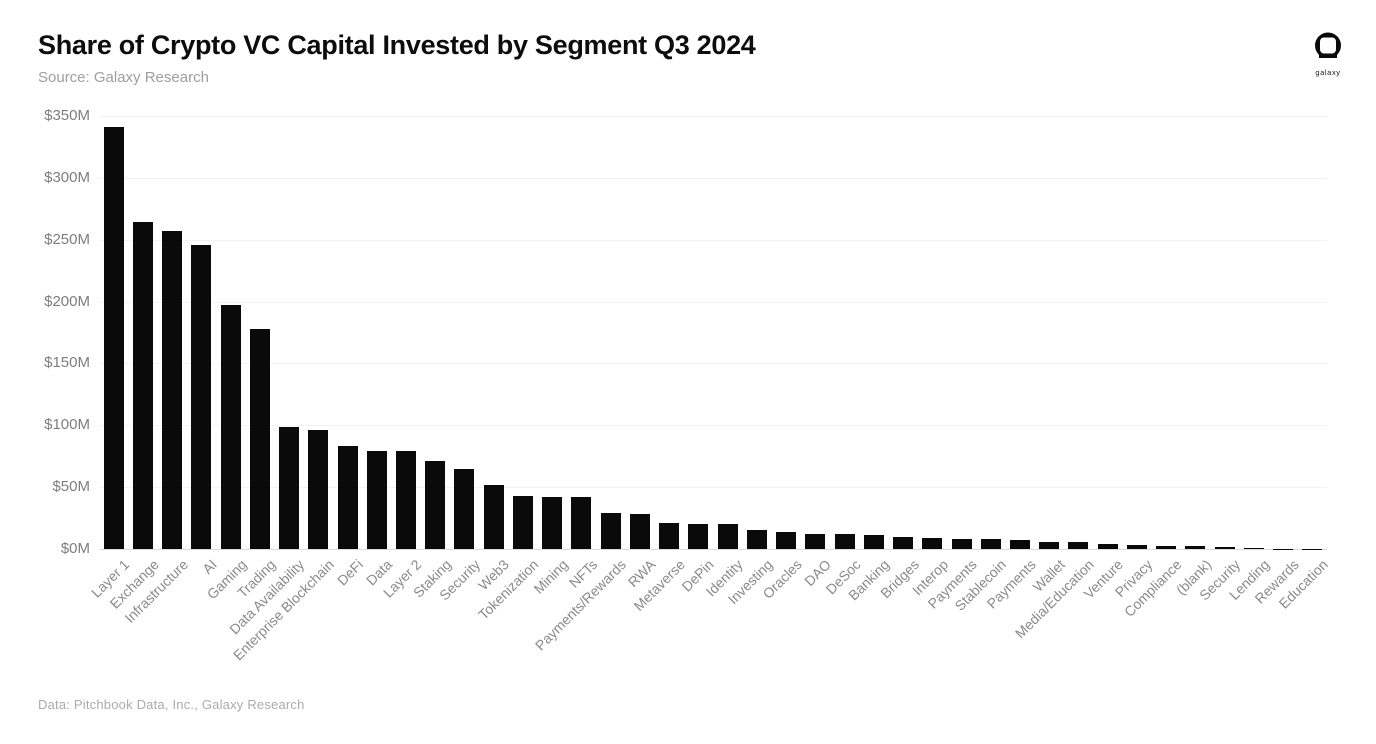  What do you see at coordinates (54, 332) in the screenshot?
I see `y-axis: $0M $50M $100M $150M $200M $250M $300M $350M` at bounding box center [54, 332].